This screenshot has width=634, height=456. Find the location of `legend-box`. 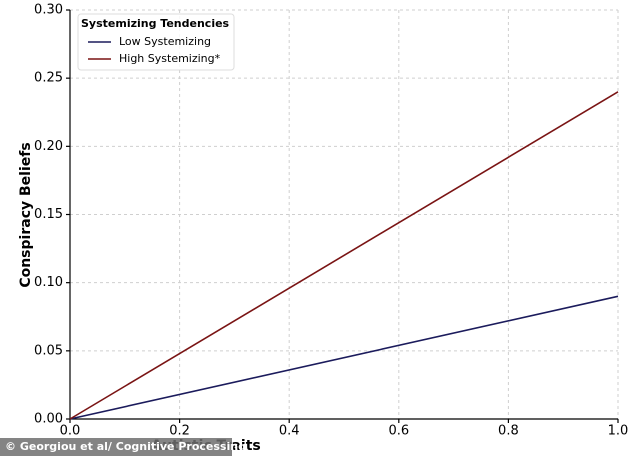

legend-box is located at coordinates (156, 42).